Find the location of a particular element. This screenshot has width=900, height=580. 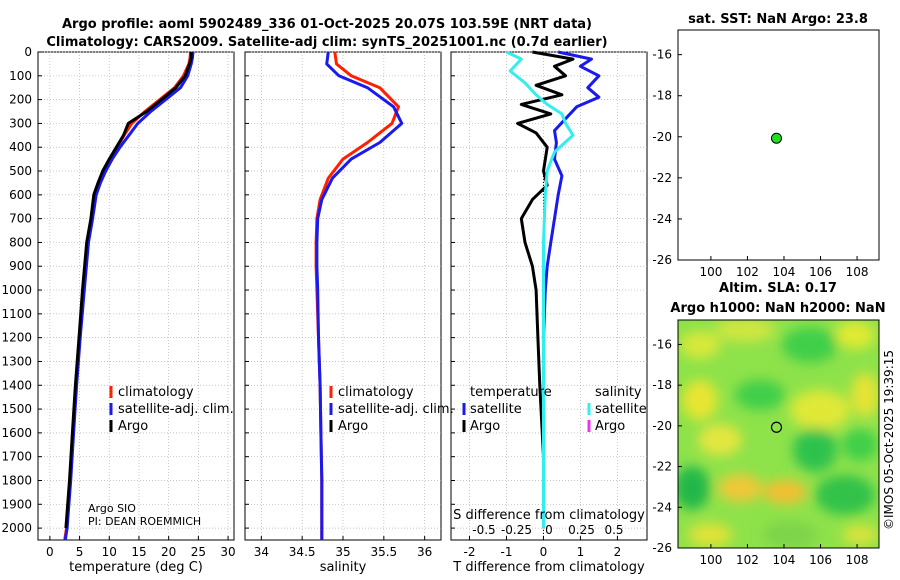

x-tick-label: 35.5 is located at coordinates (383, 552).